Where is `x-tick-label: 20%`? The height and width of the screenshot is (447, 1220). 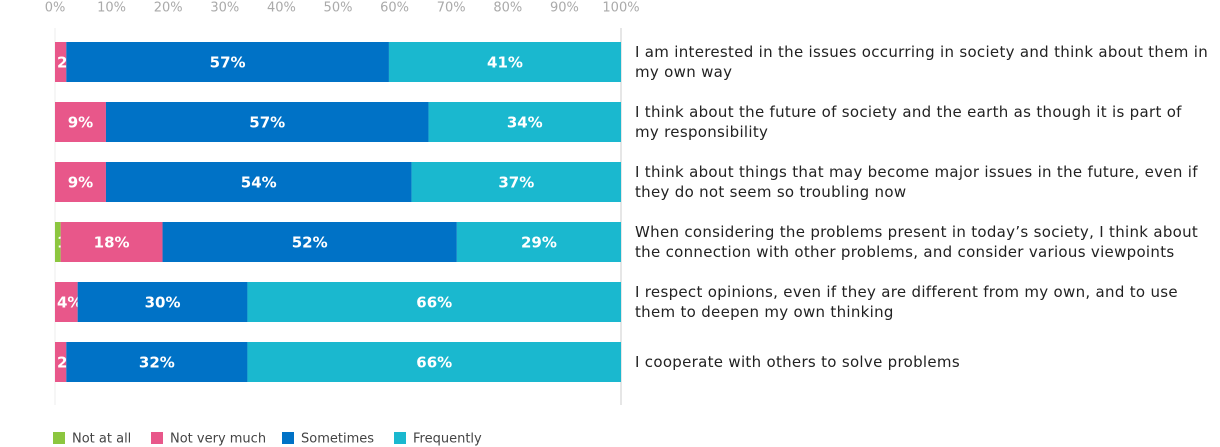 x-tick-label: 20% is located at coordinates (168, 8).